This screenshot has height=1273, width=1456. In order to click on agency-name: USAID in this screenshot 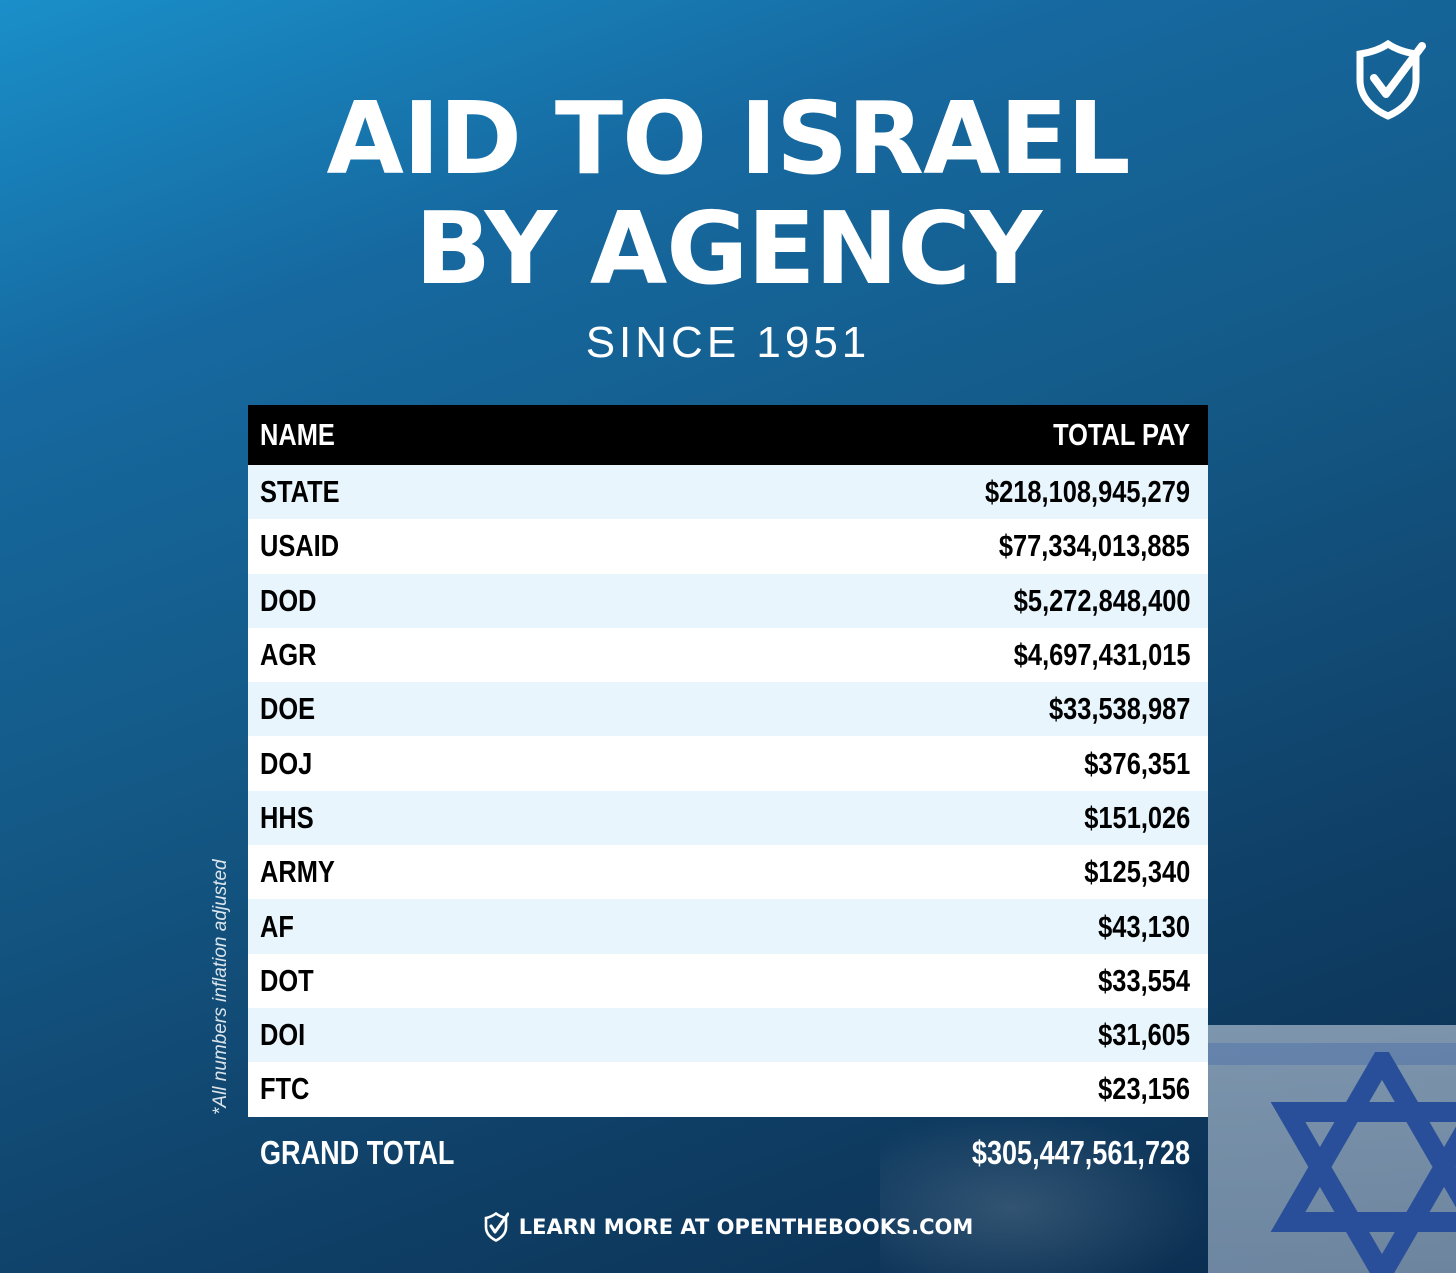, I will do `click(300, 546)`.